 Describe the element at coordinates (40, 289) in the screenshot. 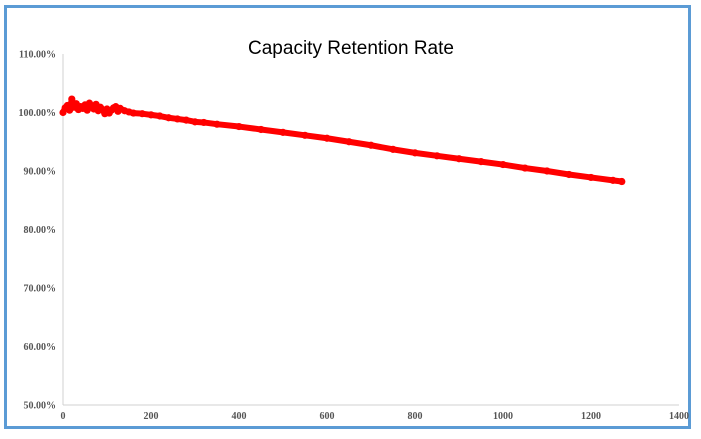

I see `y-tick-label: 70.00%` at that location.